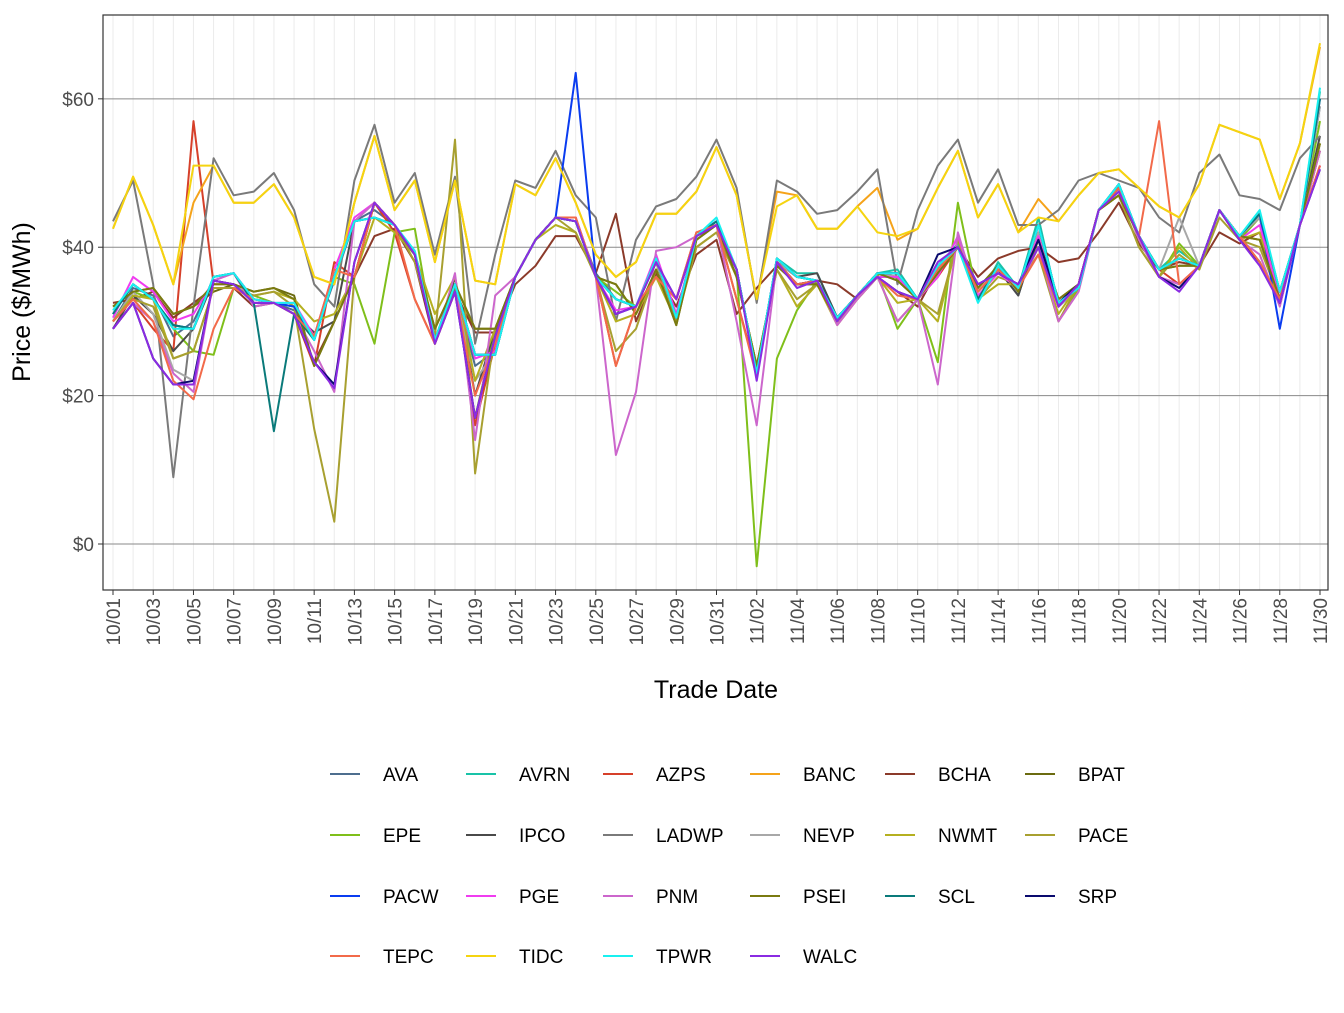 The image size is (1344, 1013). I want to click on legend-label: EPE, so click(402, 836).